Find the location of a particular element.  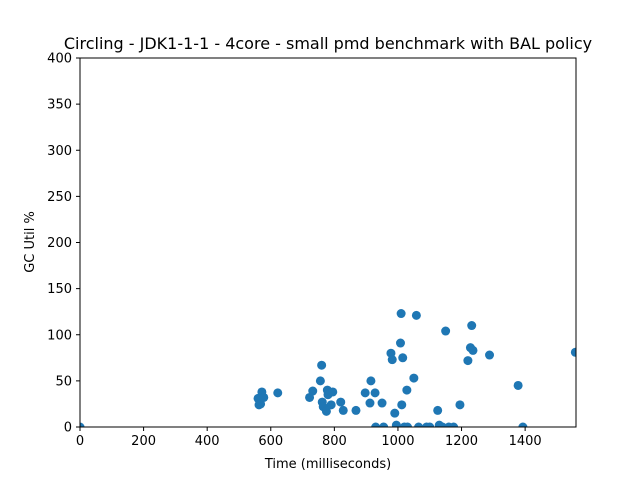

y-tick-label: 50 is located at coordinates (63, 381).